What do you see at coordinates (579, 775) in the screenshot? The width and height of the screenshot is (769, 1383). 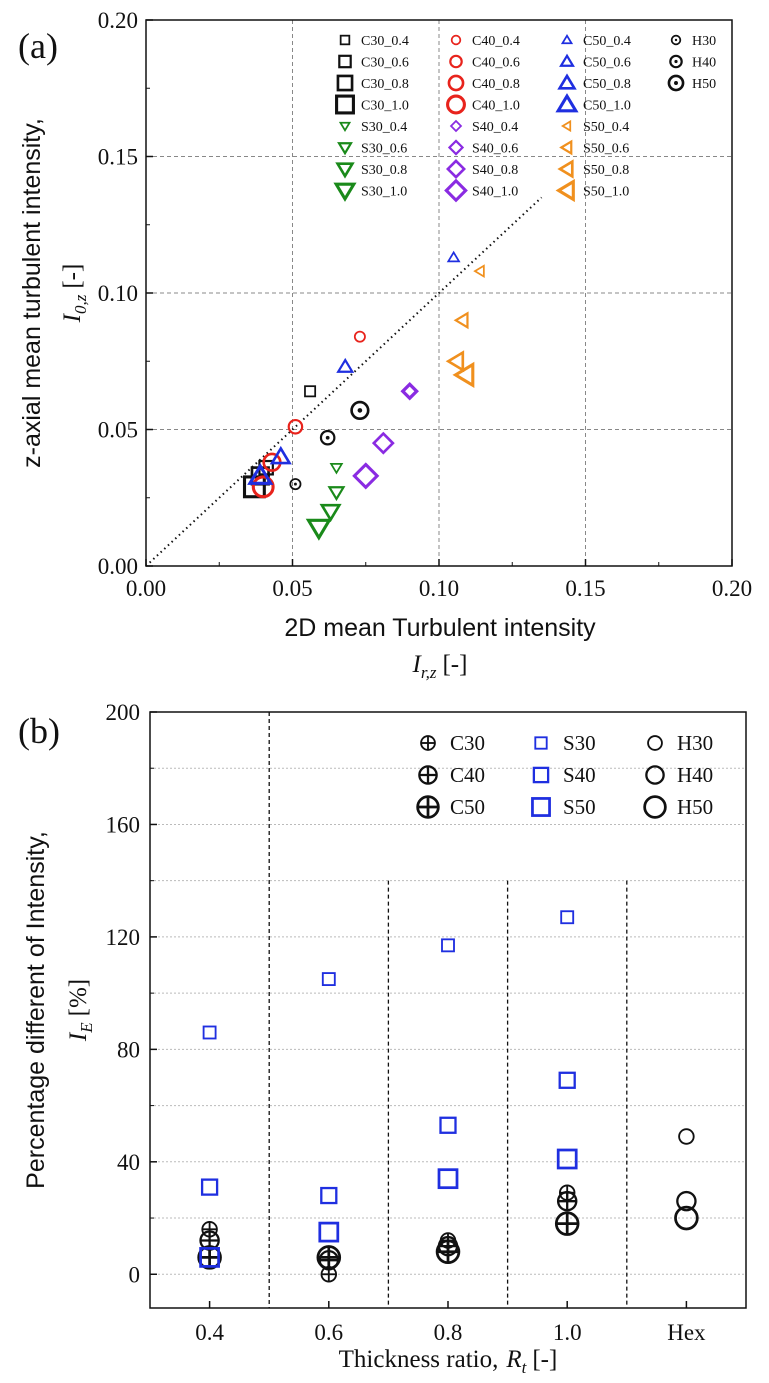 I see `b-legend-label-S40: S40` at bounding box center [579, 775].